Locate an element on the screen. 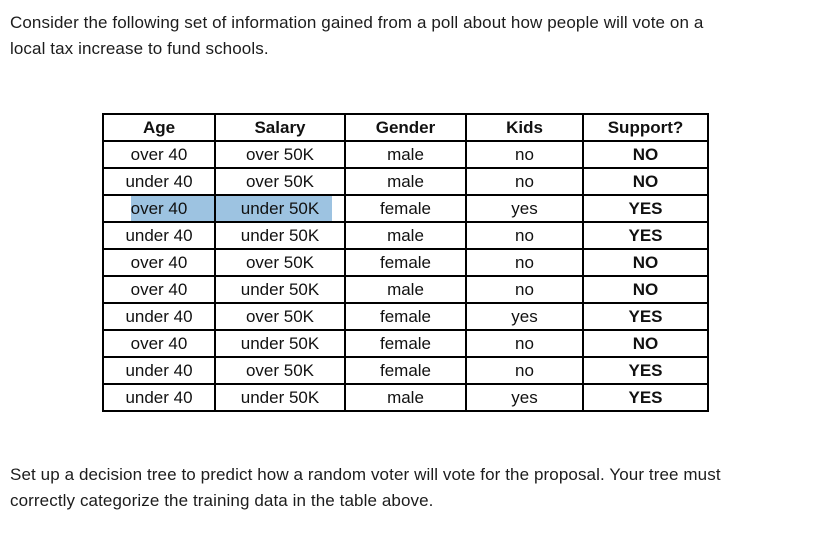 The width and height of the screenshot is (835, 535). table-header-row: Age Salary Gender Kids Support? is located at coordinates (405, 127).